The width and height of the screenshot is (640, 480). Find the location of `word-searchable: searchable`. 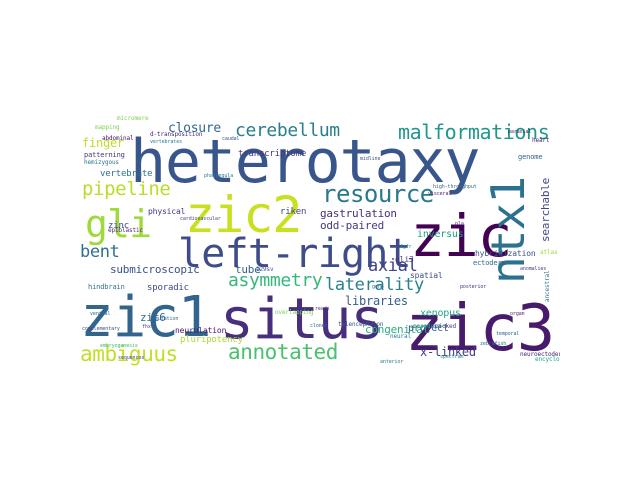

word-searchable: searchable is located at coordinates (545, 209).